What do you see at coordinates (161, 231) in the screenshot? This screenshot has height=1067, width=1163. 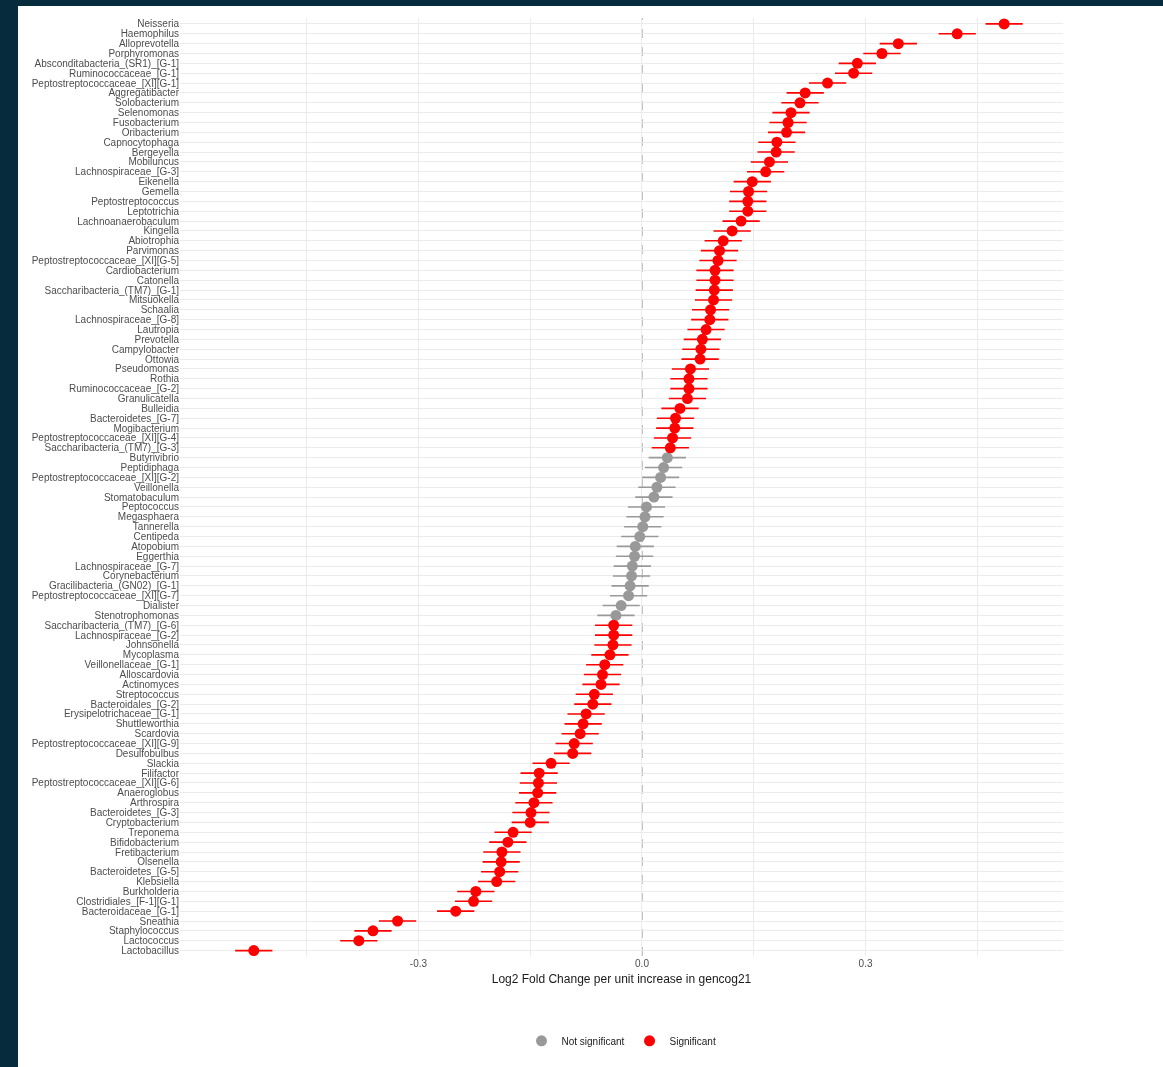 I see `y-tick-label: Kingella` at bounding box center [161, 231].